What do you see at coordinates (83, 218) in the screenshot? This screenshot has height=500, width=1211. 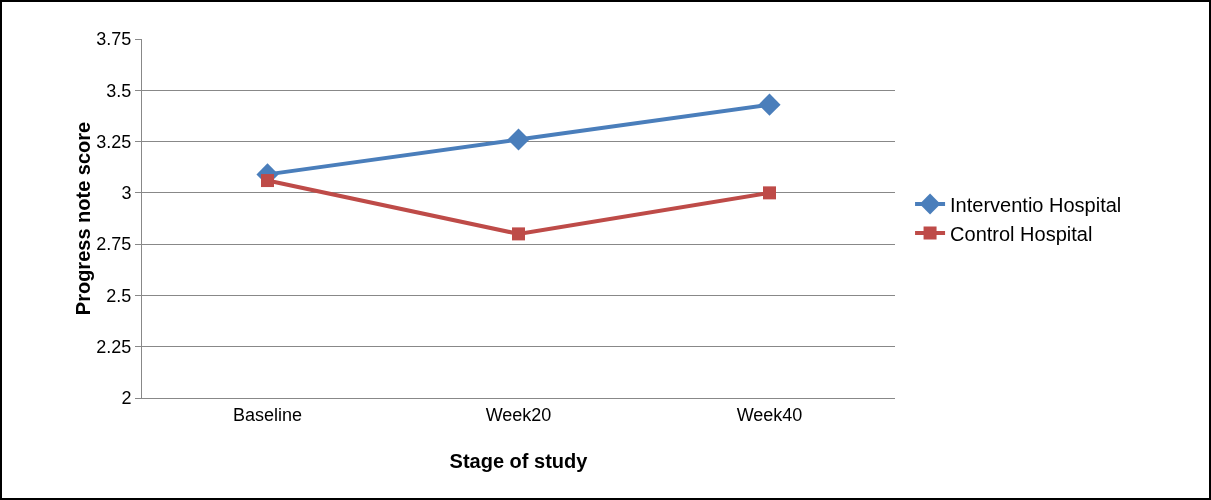 I see `y-axis-title: Progress note score` at bounding box center [83, 218].